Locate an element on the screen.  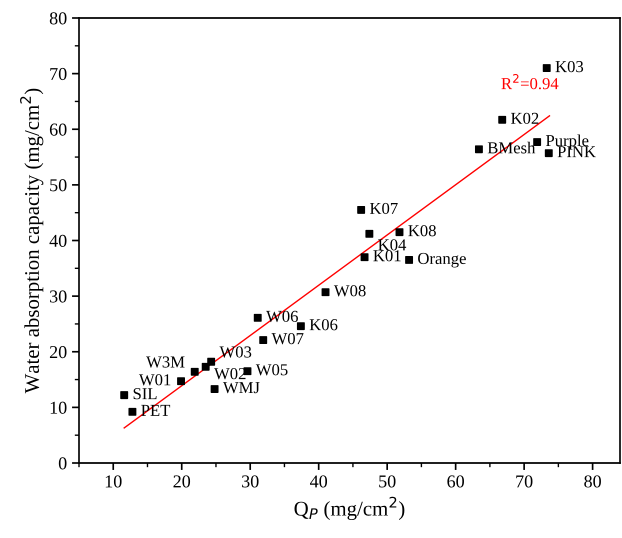
y-tick-label: 40 is located at coordinates (58, 240).